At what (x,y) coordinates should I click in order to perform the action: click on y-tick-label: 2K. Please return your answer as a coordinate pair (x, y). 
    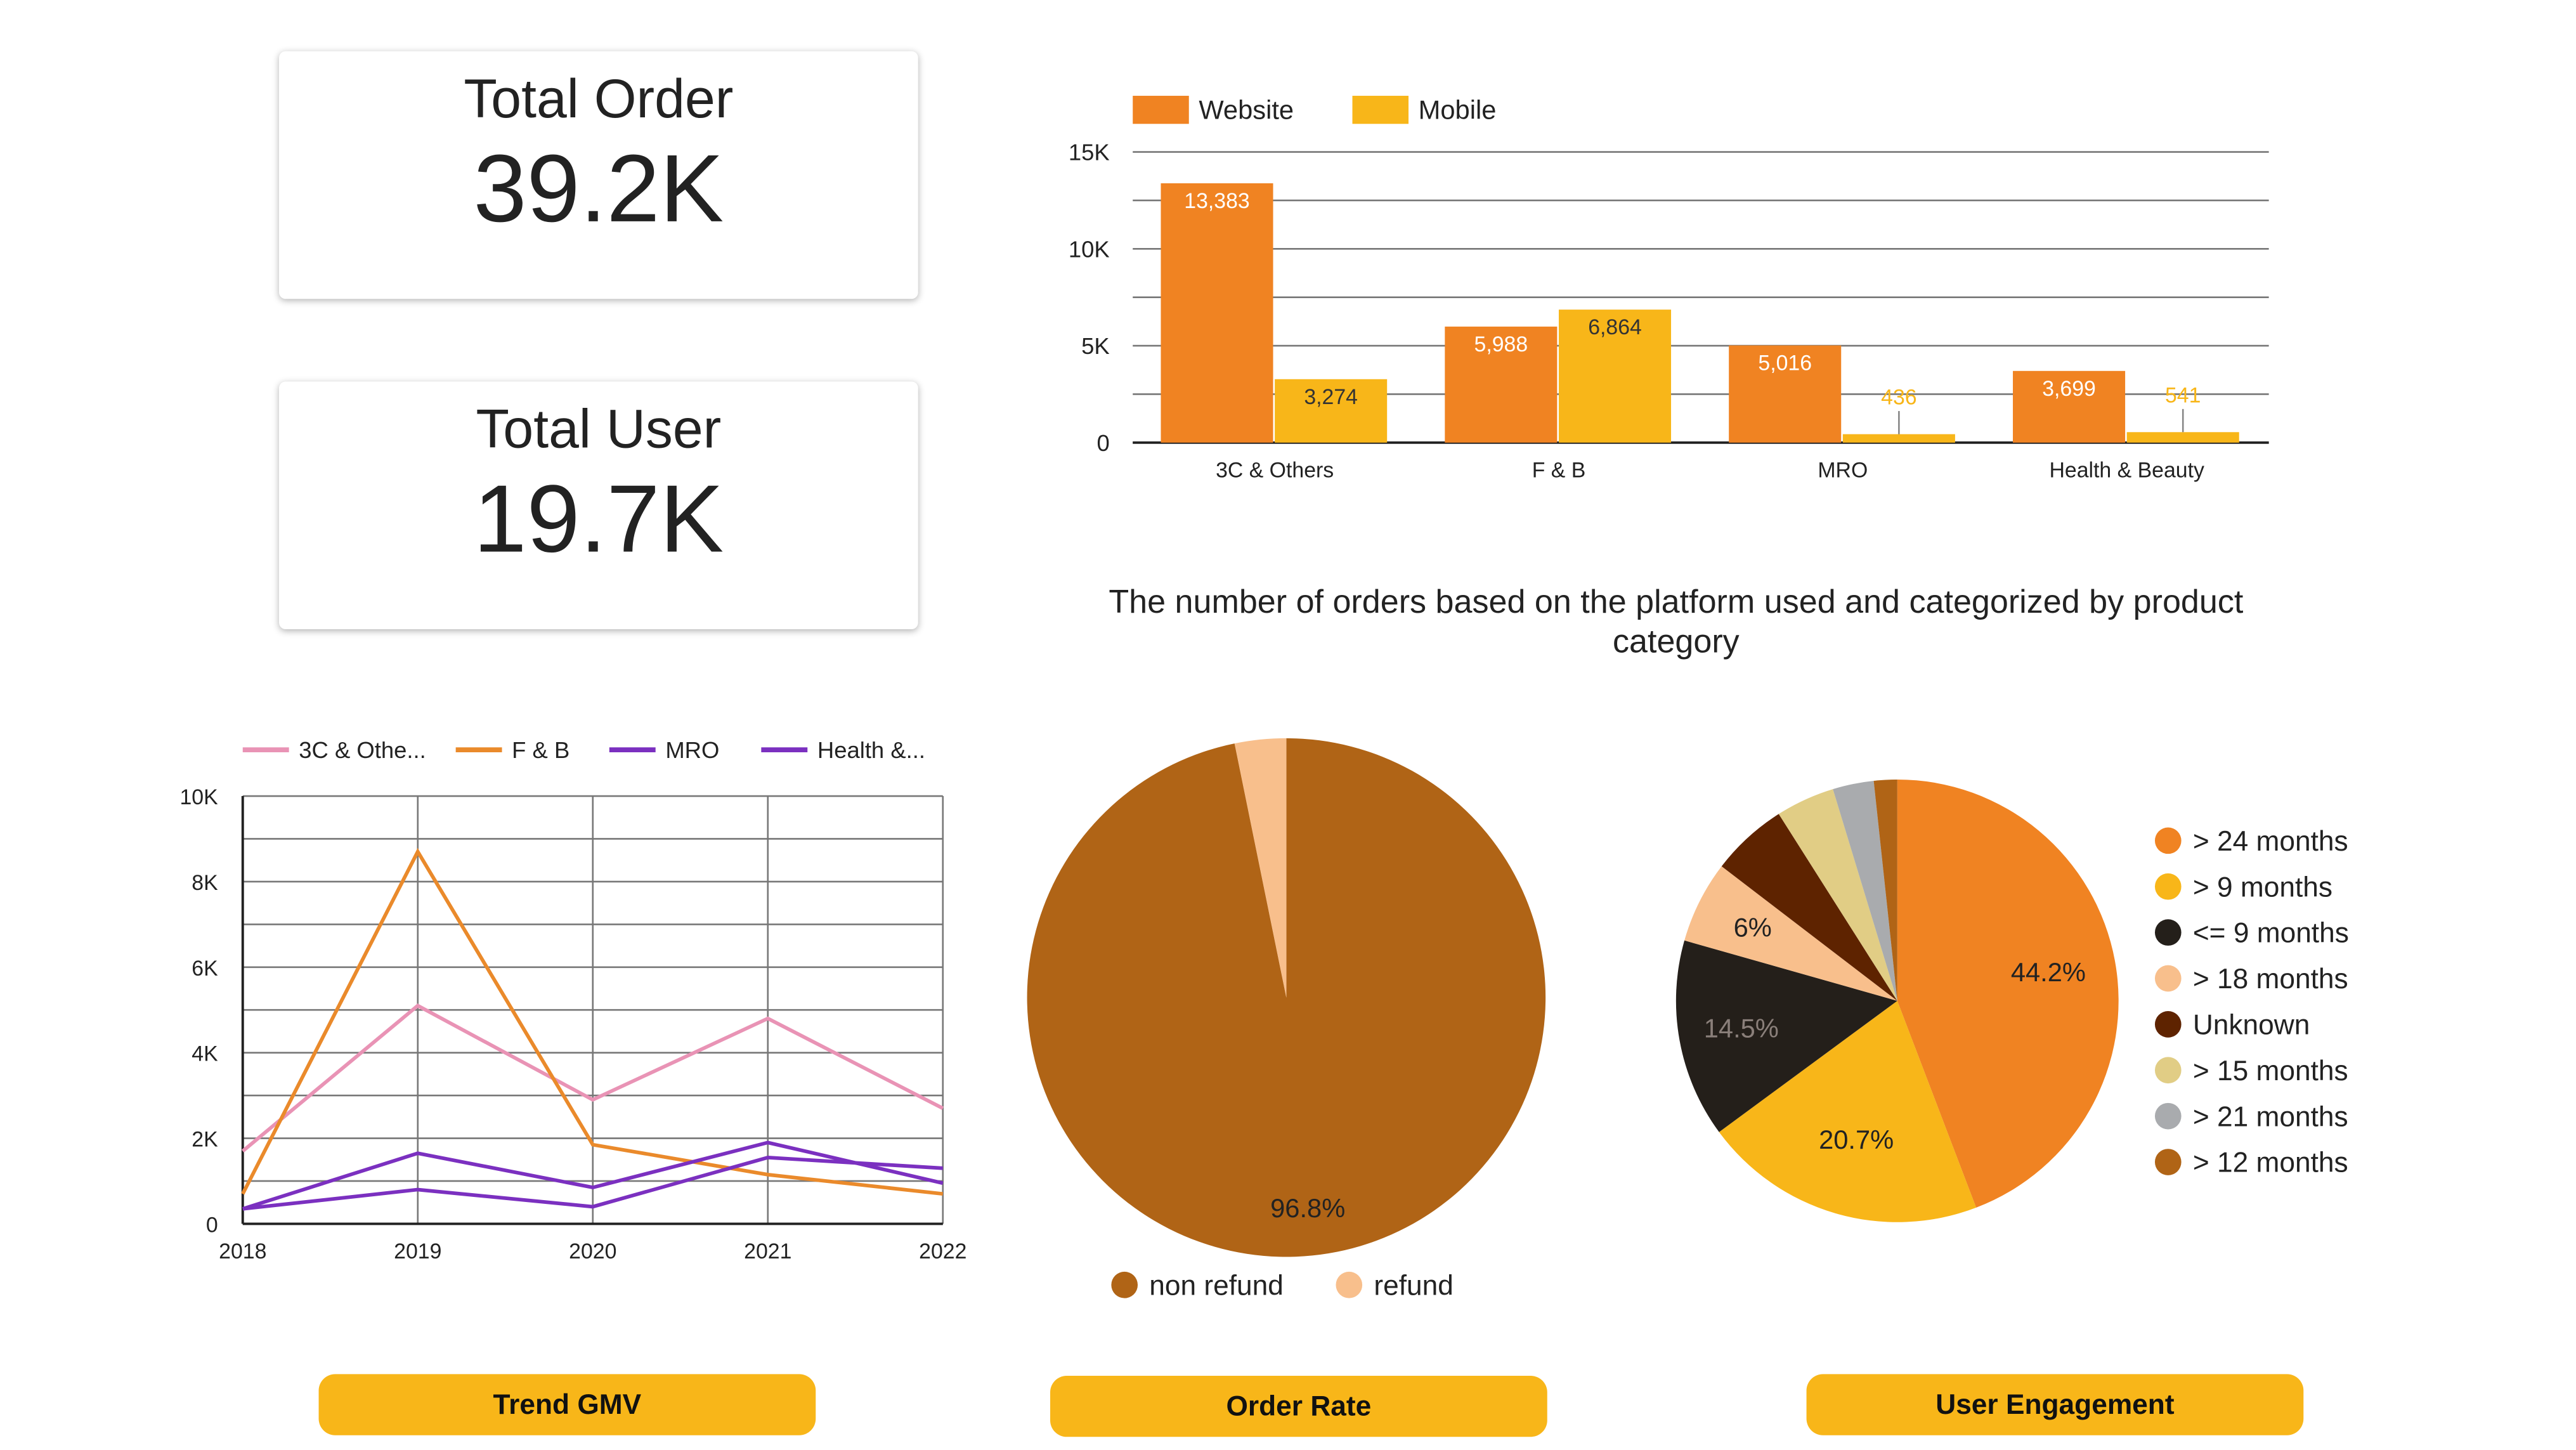
    Looking at the image, I should click on (205, 1140).